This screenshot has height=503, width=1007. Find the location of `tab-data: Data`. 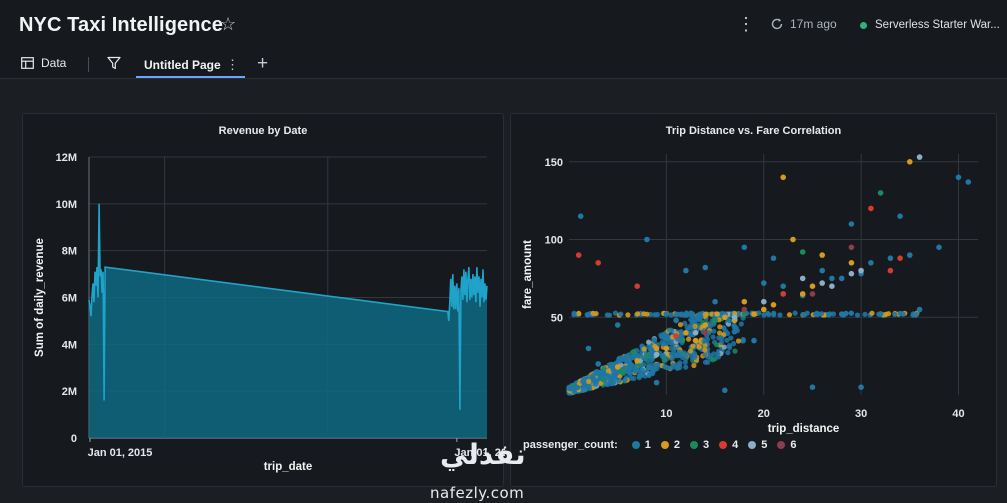

tab-data: Data is located at coordinates (43, 63).